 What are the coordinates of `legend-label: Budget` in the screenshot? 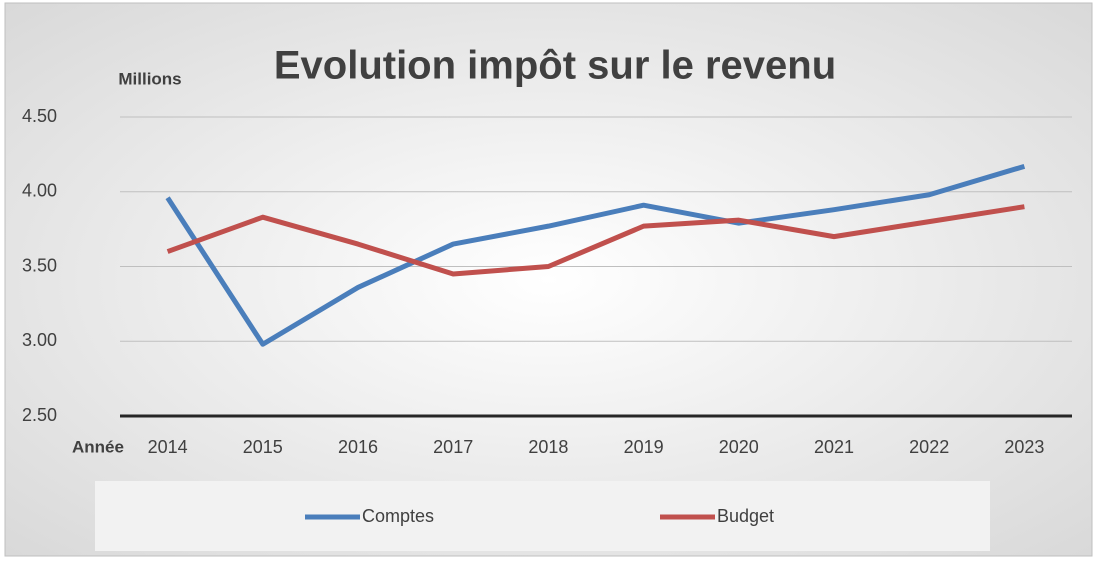 It's located at (745, 516).